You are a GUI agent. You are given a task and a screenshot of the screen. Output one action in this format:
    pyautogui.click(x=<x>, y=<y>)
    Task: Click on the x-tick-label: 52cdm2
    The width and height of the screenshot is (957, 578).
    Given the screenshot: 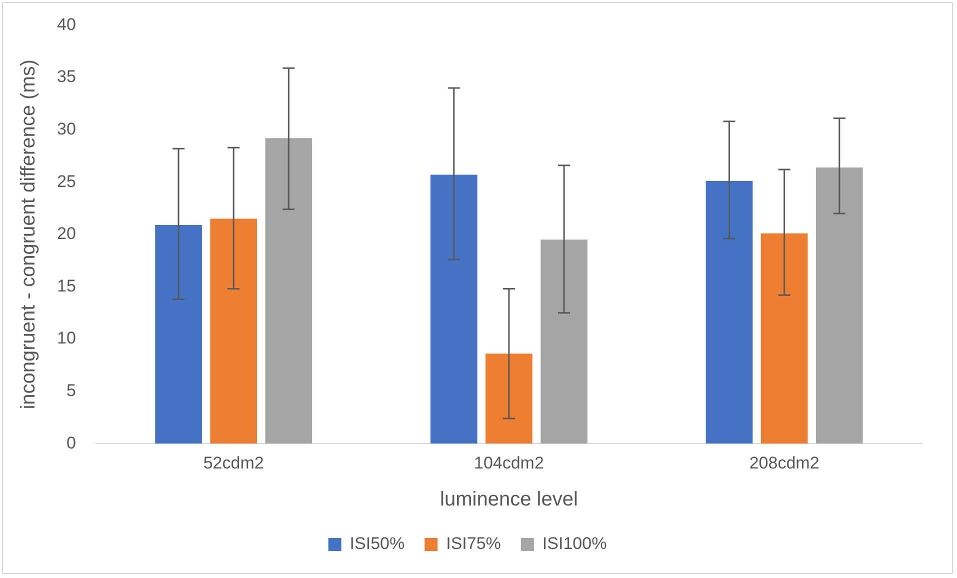 What is the action you would take?
    pyautogui.click(x=233, y=462)
    